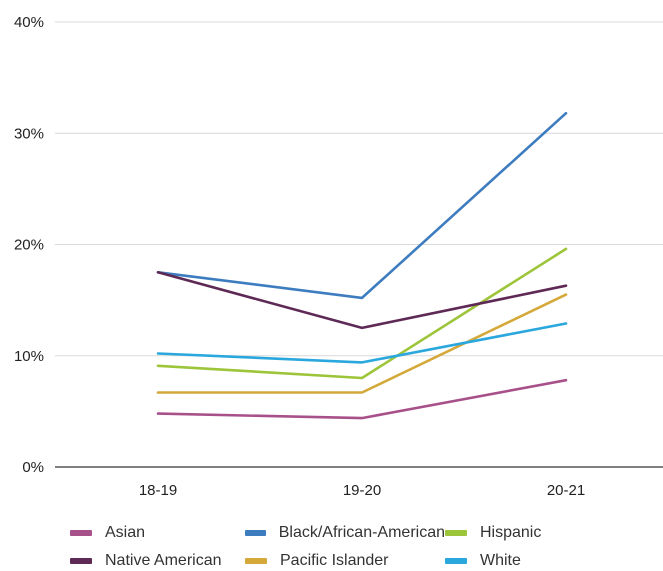  Describe the element at coordinates (545, 561) in the screenshot. I see `legend-item: White` at that location.